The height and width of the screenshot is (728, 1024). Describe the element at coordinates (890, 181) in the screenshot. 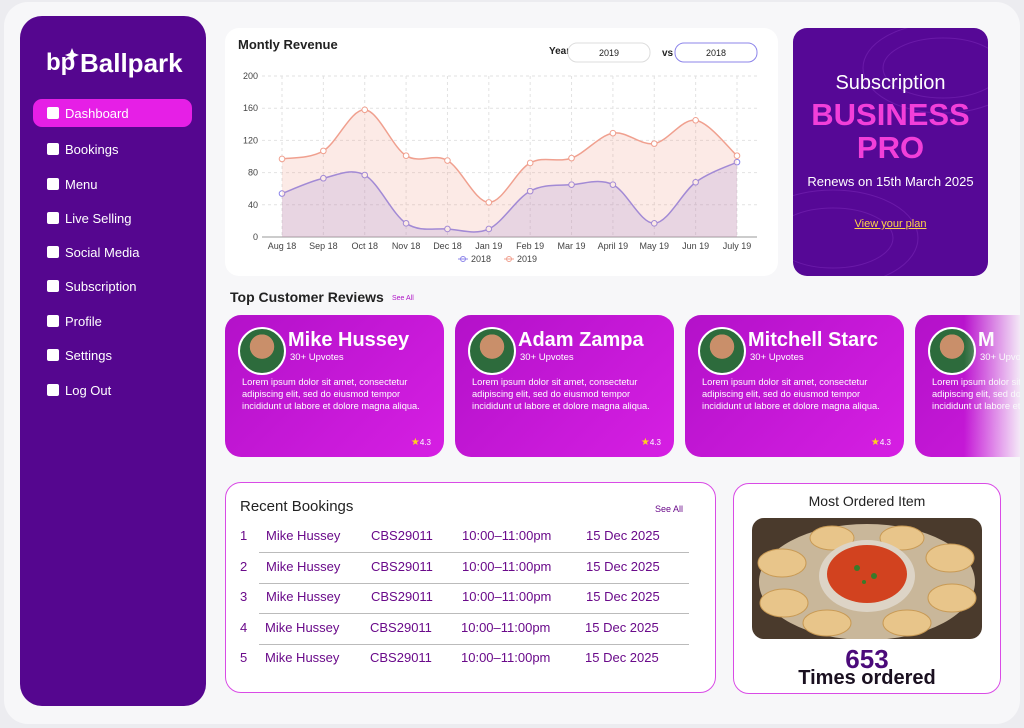

I see `renewal: Renews on 15th March 2025` at that location.